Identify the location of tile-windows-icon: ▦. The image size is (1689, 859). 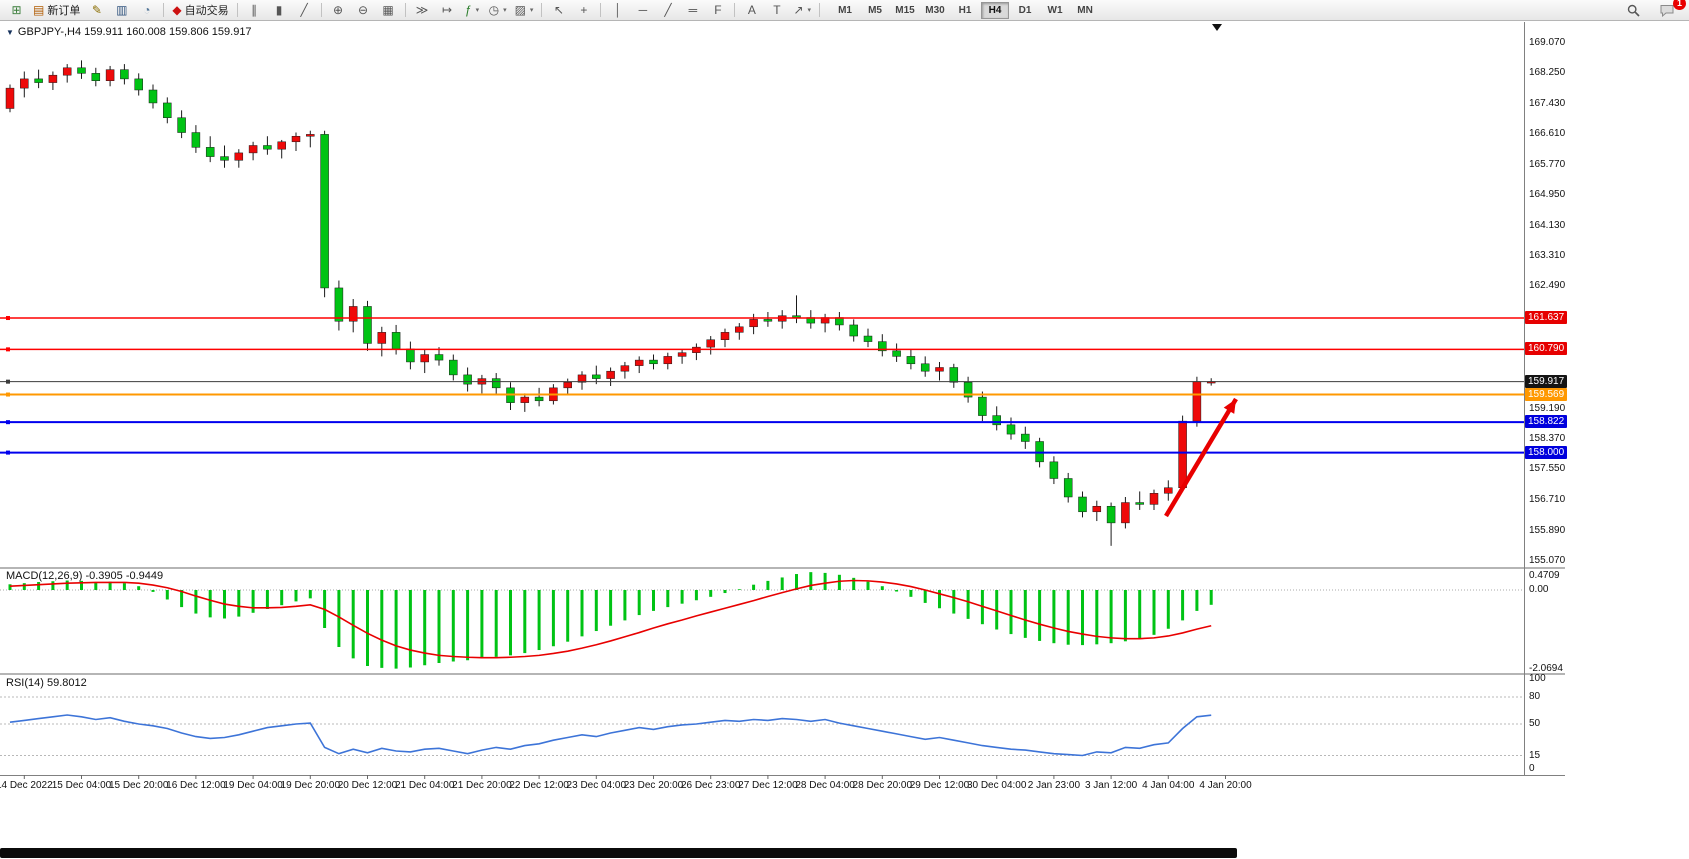
(388, 10).